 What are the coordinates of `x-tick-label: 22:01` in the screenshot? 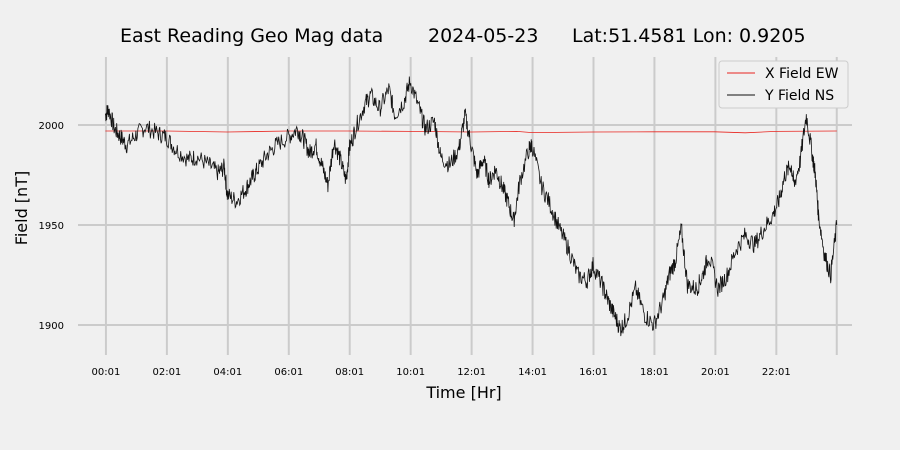 It's located at (776, 372).